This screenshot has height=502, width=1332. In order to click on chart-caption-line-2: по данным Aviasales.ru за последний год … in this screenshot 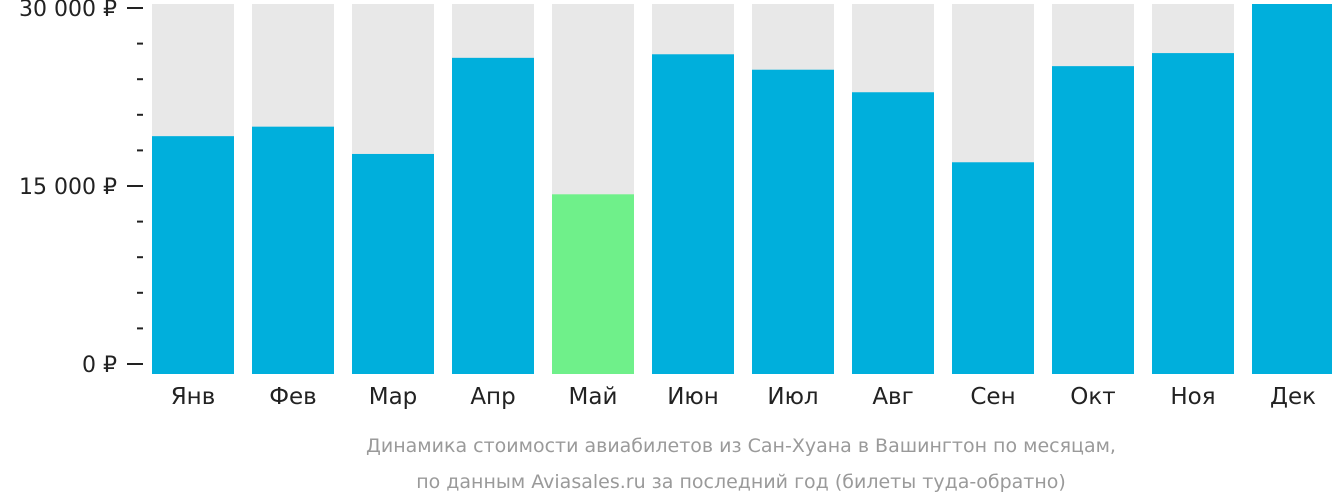, I will do `click(741, 482)`.